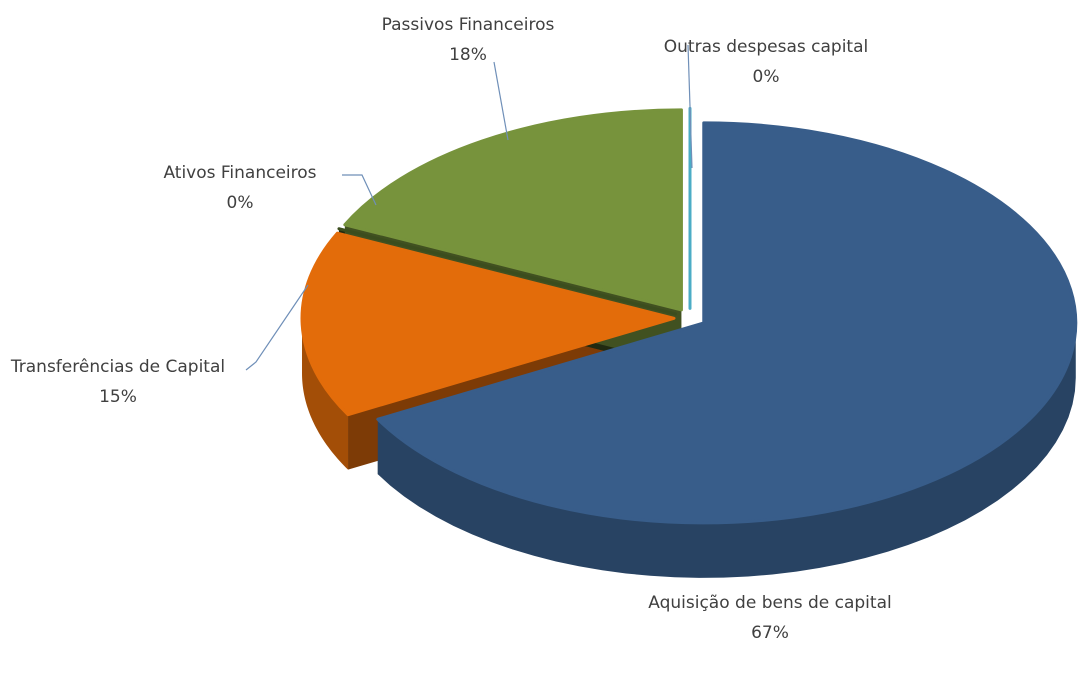  What do you see at coordinates (766, 62) in the screenshot?
I see `data-label: Outras despesas capital 0%` at bounding box center [766, 62].